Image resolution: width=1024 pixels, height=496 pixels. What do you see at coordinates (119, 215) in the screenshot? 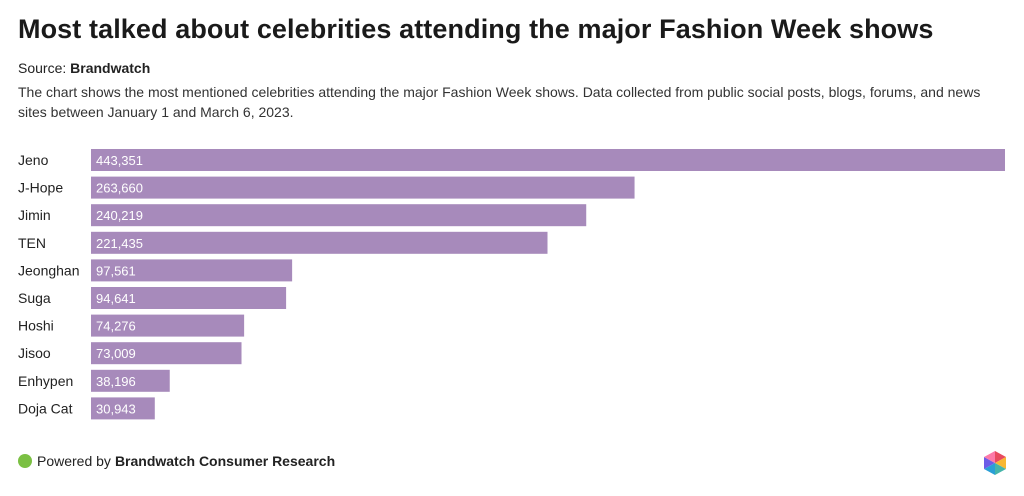
I see `bar-value-label: 240,219` at bounding box center [119, 215].